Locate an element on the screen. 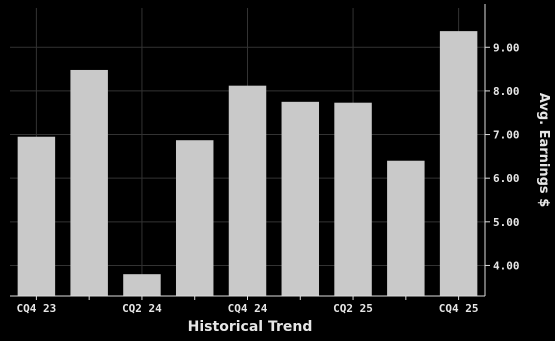 The height and width of the screenshot is (341, 555). x-tick-label: CQ2 24 is located at coordinates (142, 308).